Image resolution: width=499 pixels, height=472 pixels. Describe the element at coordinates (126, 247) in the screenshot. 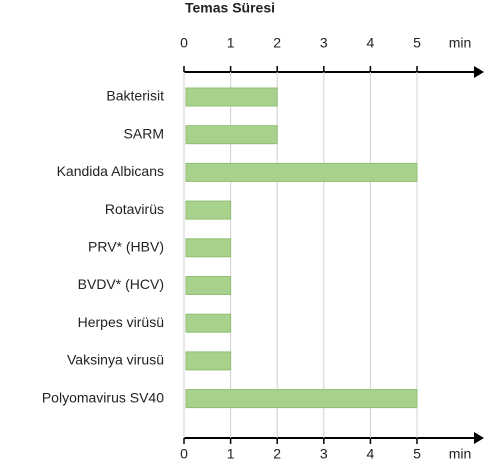

I see `y-tick-label: PRV* (HBV)` at that location.